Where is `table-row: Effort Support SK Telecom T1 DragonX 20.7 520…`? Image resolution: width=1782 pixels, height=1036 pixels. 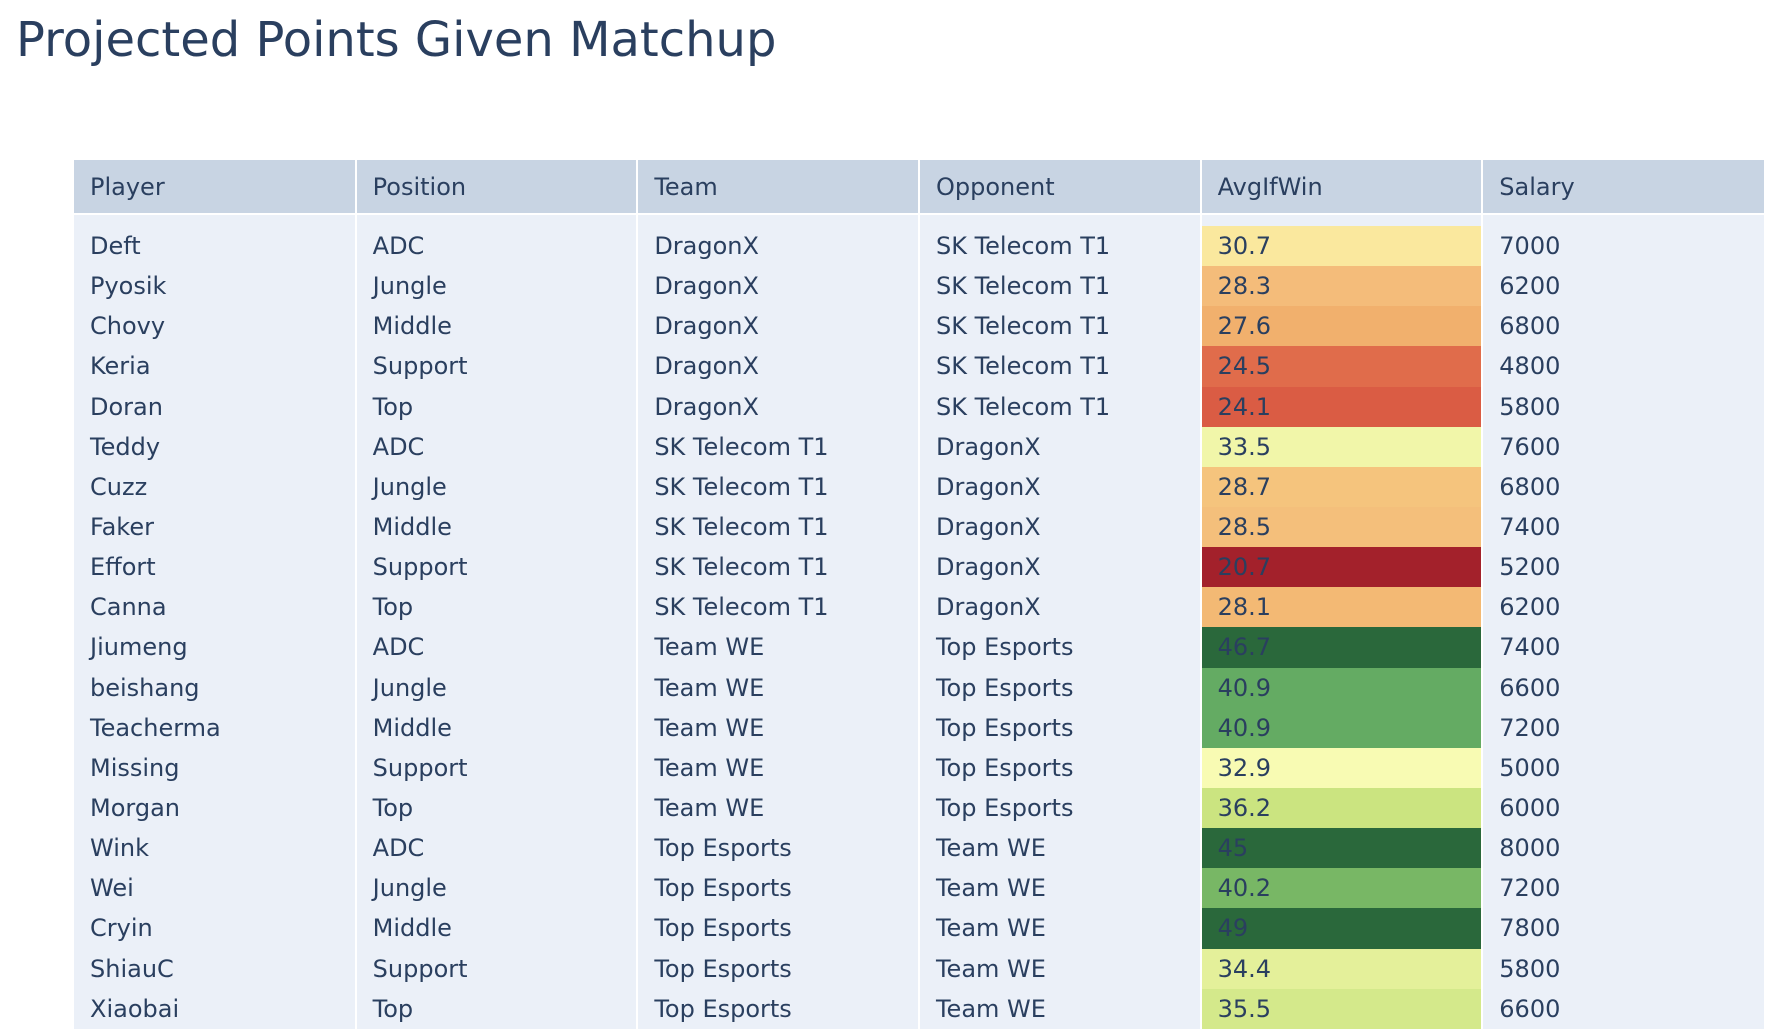
table-row: Effort Support SK Telecom T1 DragonX 20.7 520… is located at coordinates (919, 567).